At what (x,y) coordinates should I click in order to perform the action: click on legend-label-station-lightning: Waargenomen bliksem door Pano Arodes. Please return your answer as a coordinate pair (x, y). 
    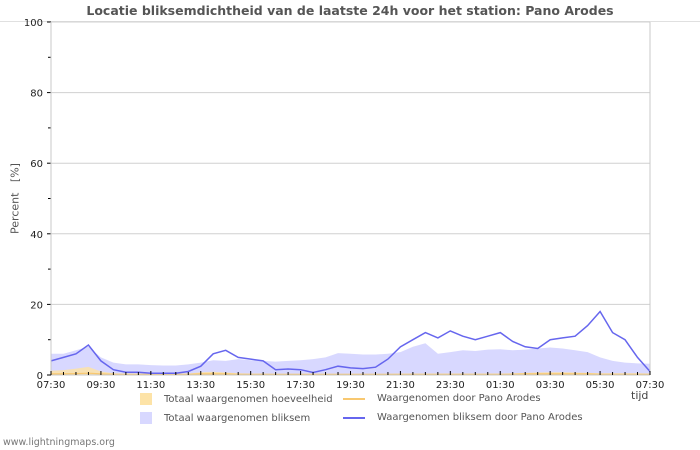
    Looking at the image, I should click on (480, 417).